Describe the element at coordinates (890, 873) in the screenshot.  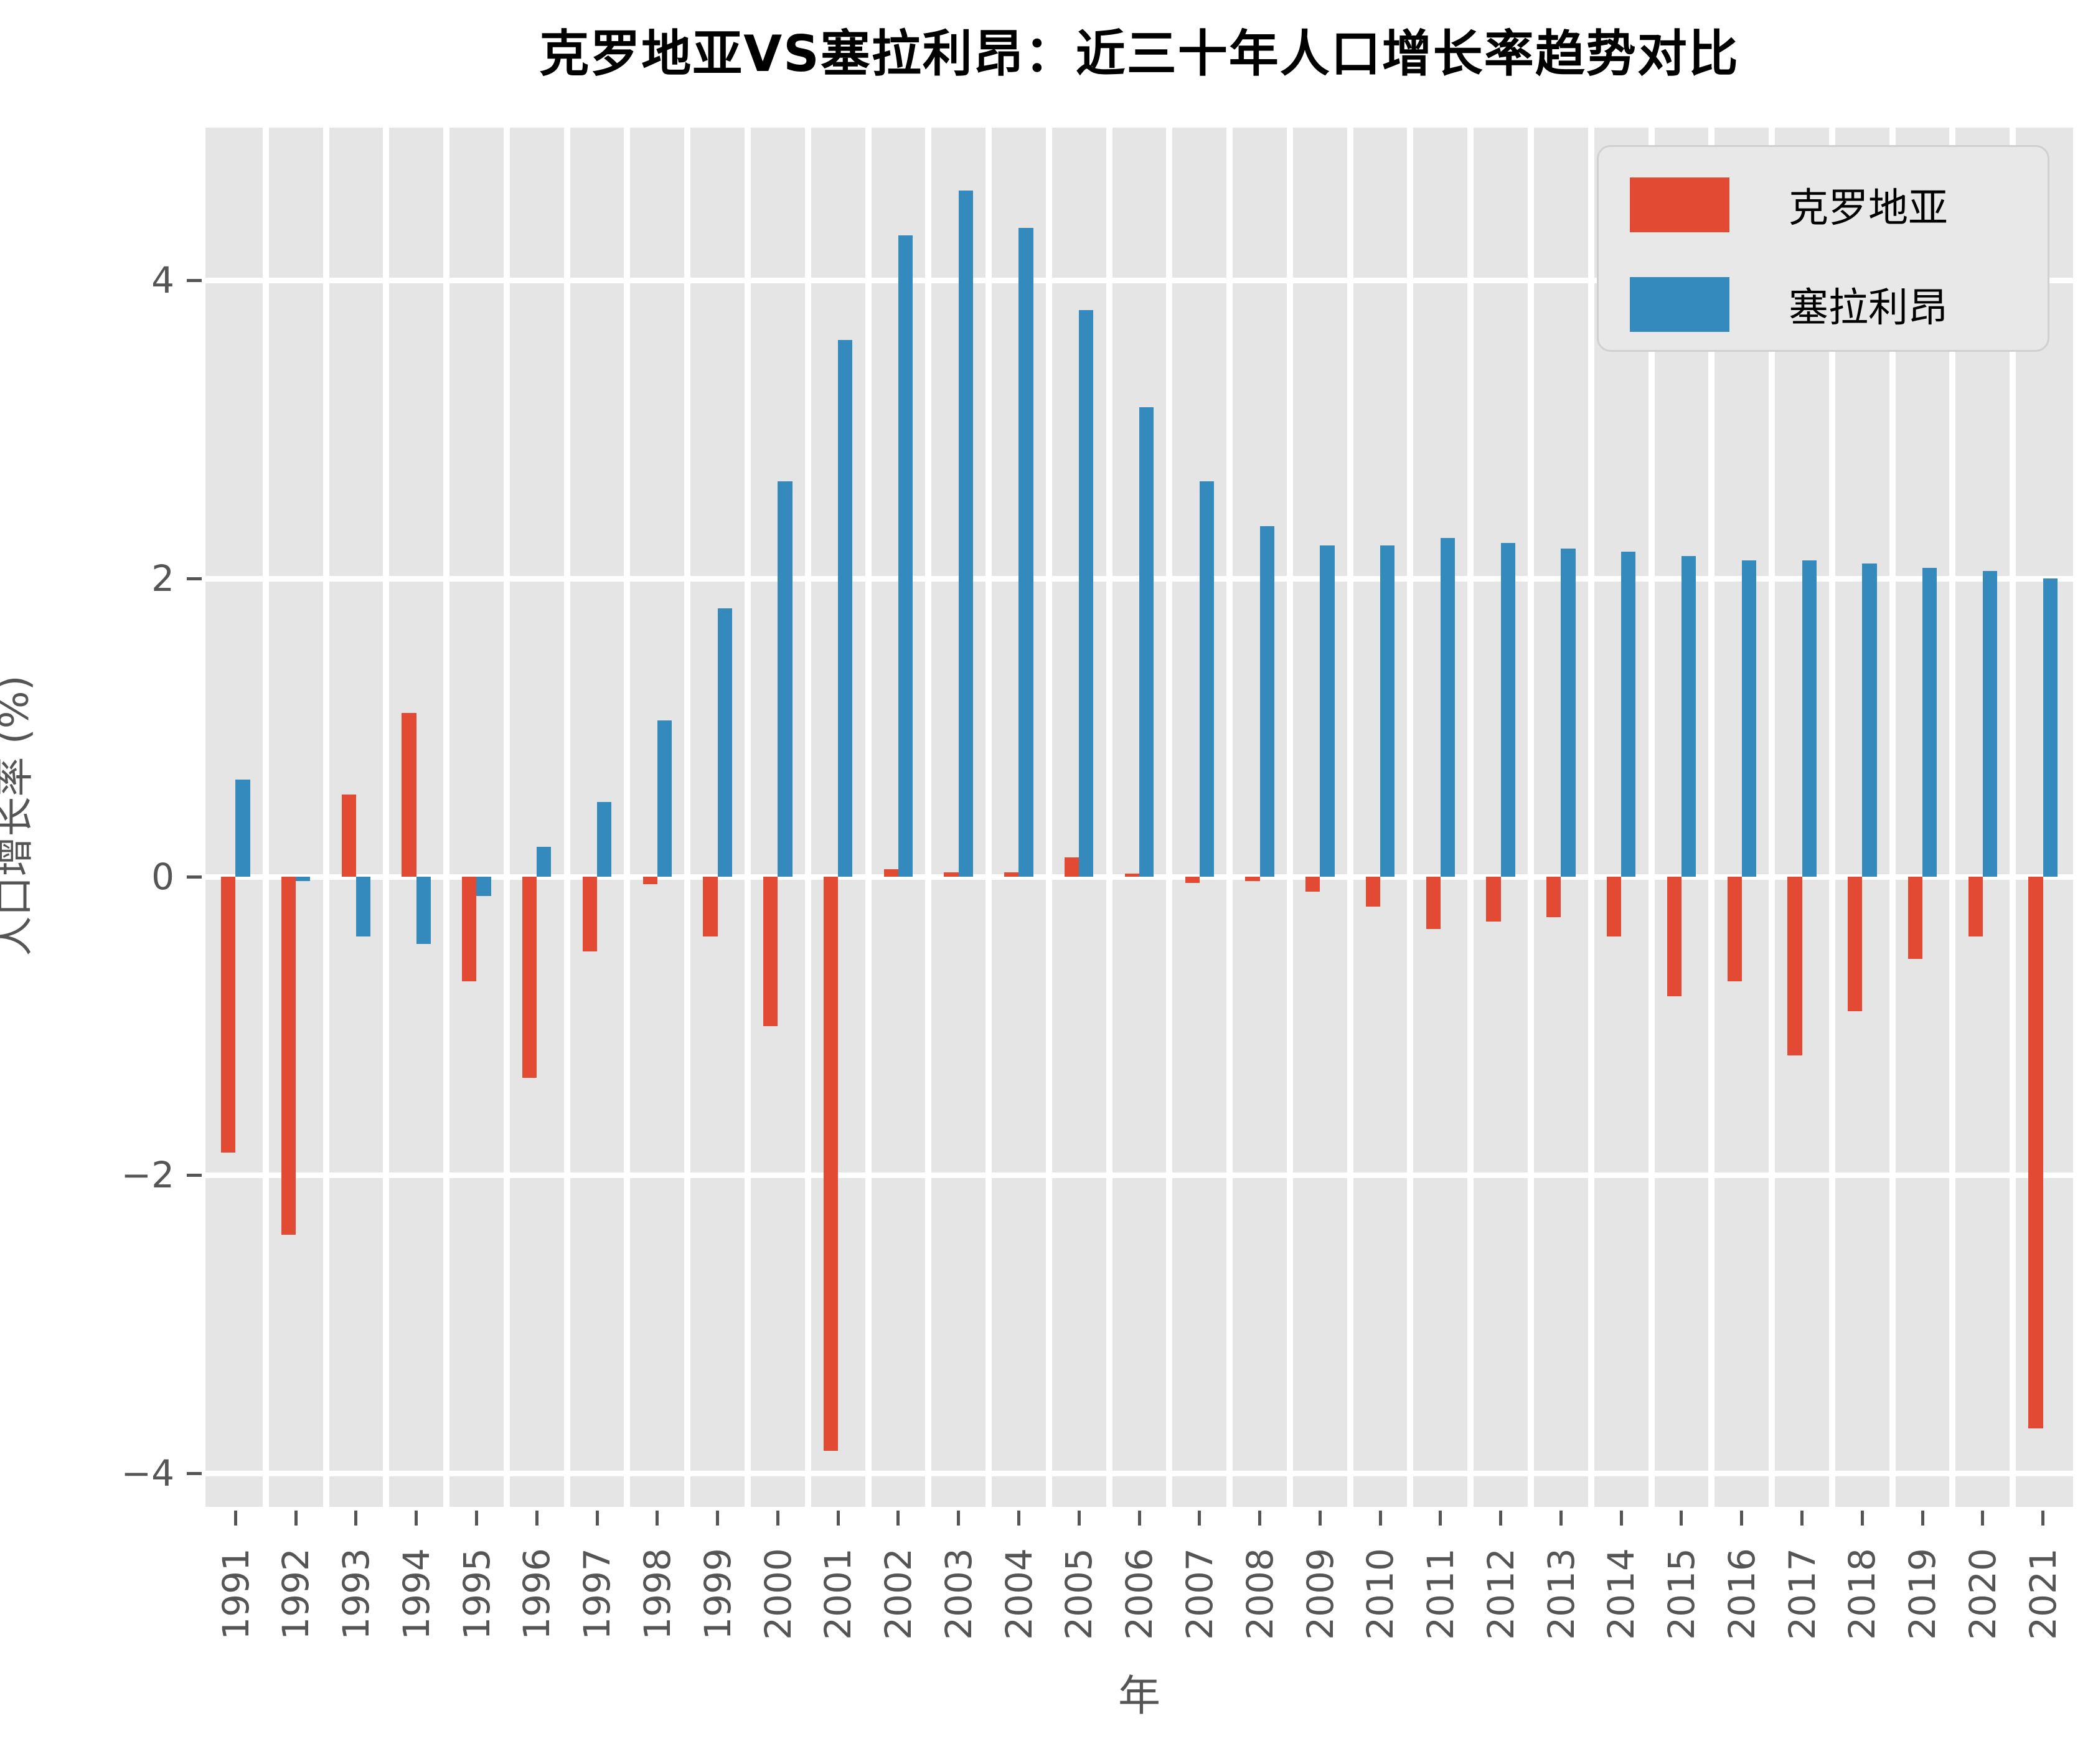
I see `bar-克罗地亚-2002` at that location.